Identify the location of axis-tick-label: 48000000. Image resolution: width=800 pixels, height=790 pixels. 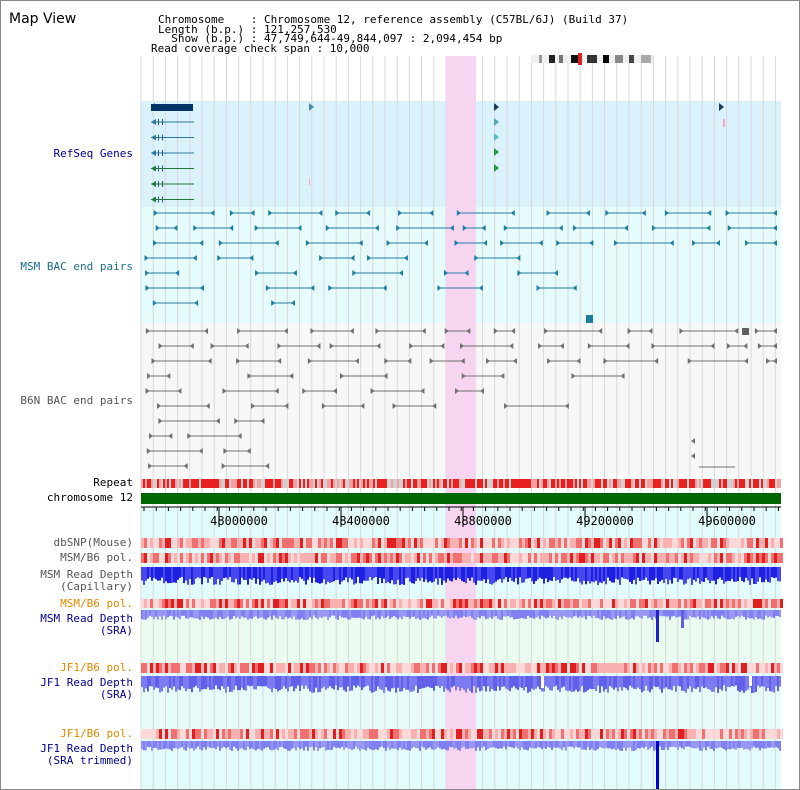
(239, 521).